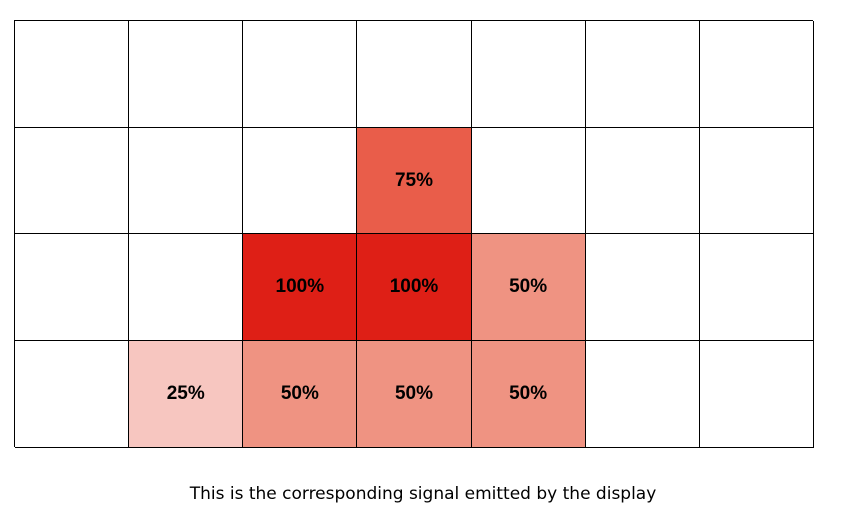  I want to click on grid-cell: 25%, so click(186, 394).